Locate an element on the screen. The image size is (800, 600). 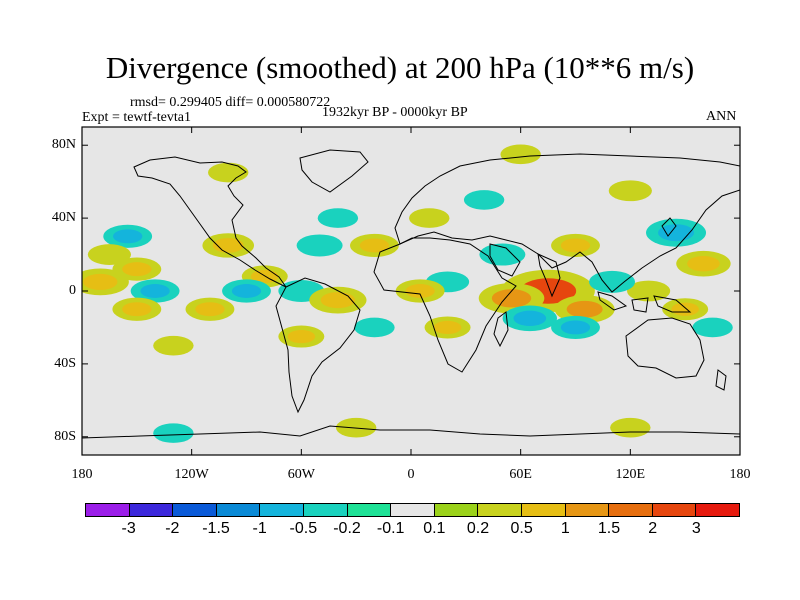
coastline-north-america is located at coordinates (210, 222).